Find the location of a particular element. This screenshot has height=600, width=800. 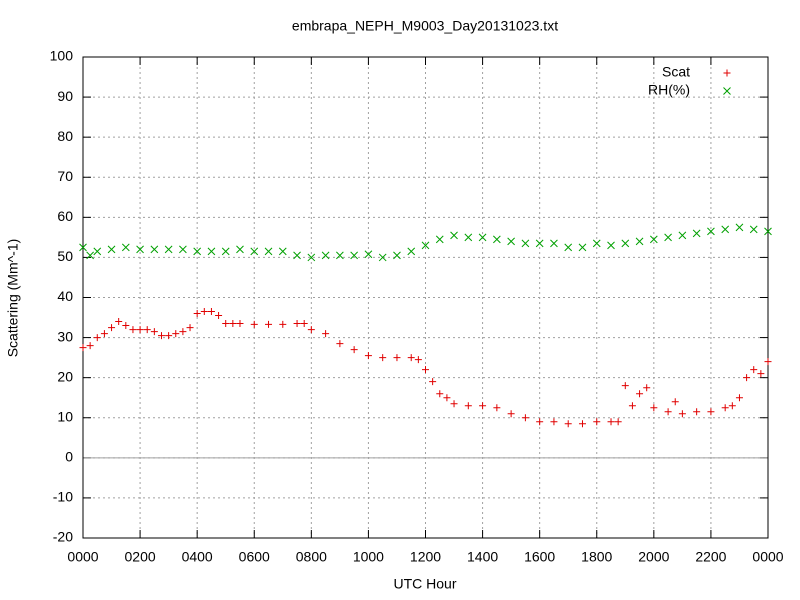

y-tick-label: 40 is located at coordinates (65, 296).